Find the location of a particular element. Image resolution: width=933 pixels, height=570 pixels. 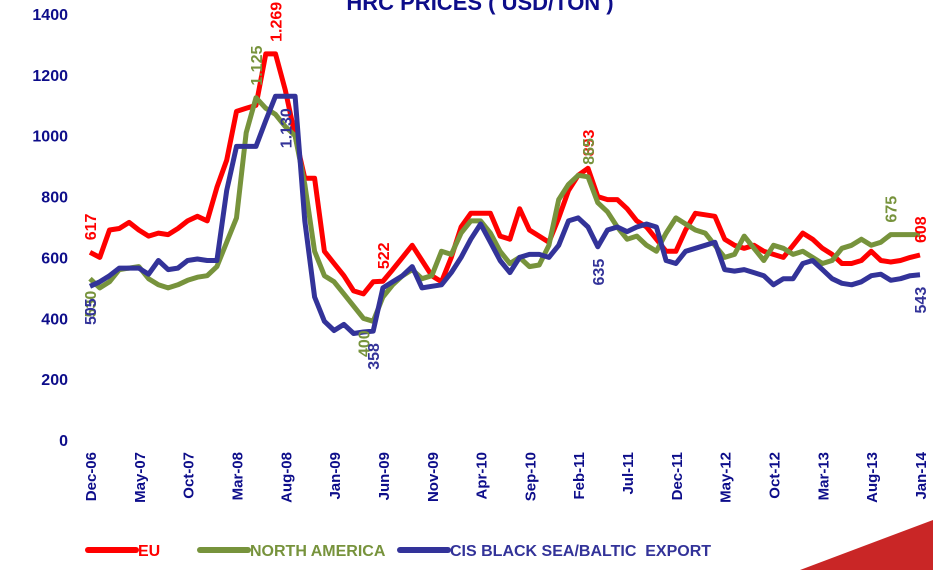

x-tick-label: May-07 is located at coordinates (140, 477).